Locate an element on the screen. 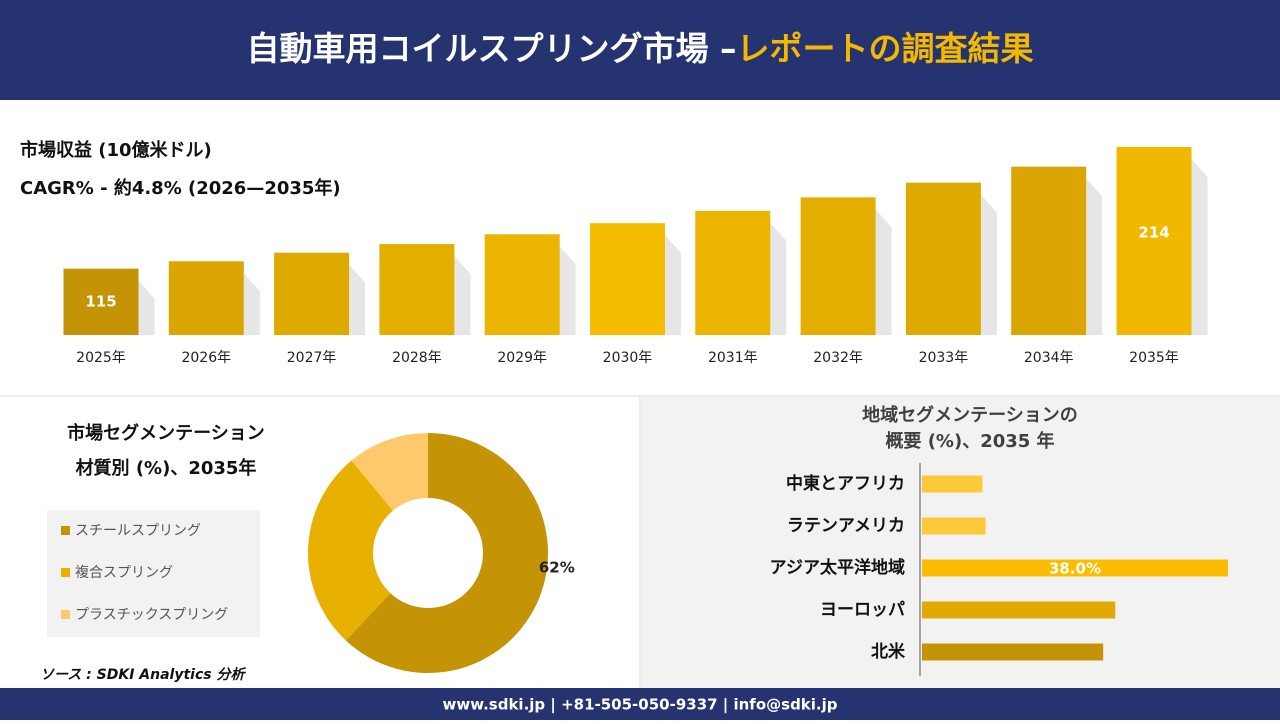 This screenshot has height=724, width=1280. y-tick-label: ラテンアメリカ is located at coordinates (846, 526).